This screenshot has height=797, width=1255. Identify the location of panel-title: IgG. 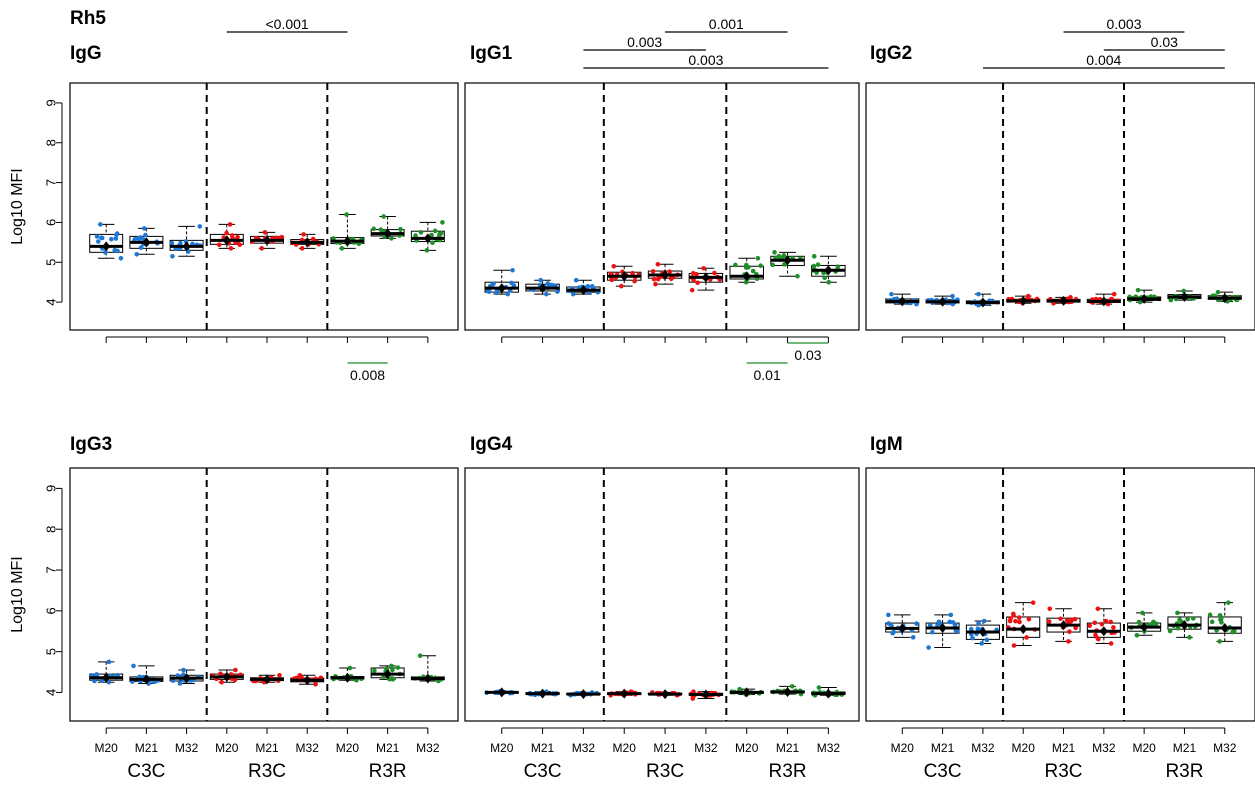
(86, 53).